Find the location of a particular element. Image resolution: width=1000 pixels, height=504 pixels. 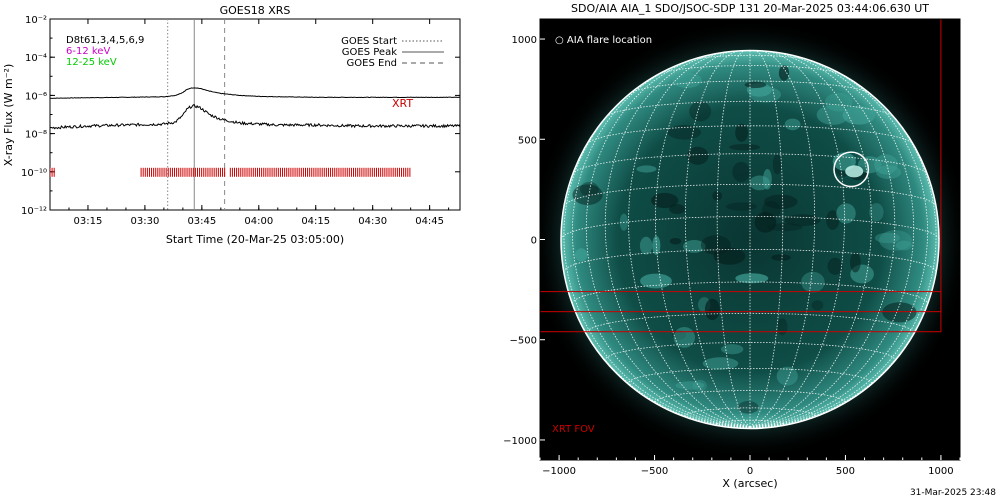

flare-location-legend: ○ AIA flare location is located at coordinates (603, 40).